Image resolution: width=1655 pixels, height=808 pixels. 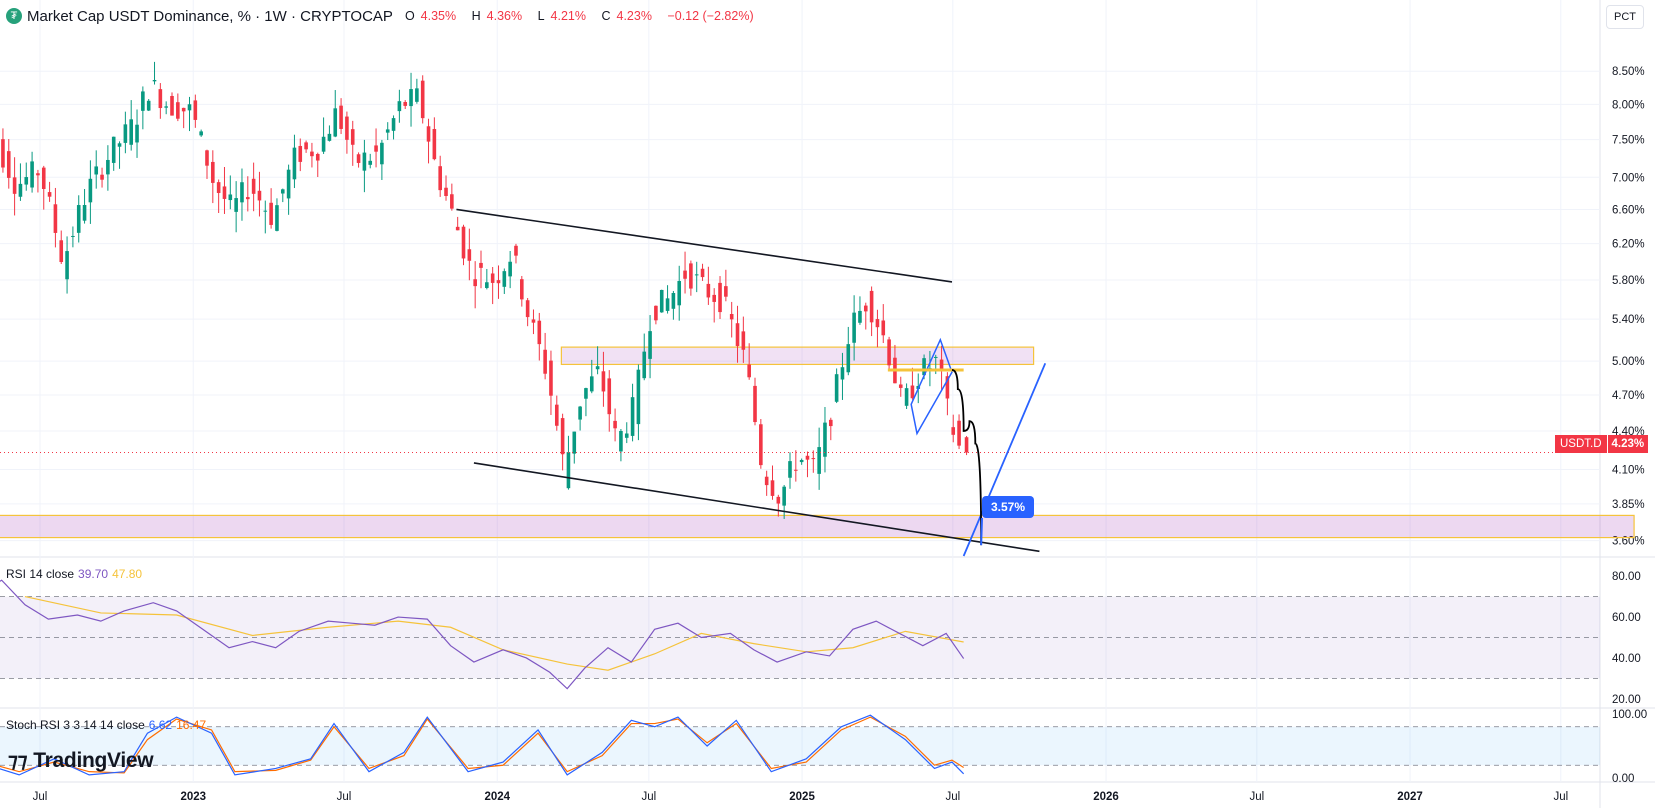 What do you see at coordinates (931, 386) in the screenshot?
I see `bear-flag-pattern` at bounding box center [931, 386].